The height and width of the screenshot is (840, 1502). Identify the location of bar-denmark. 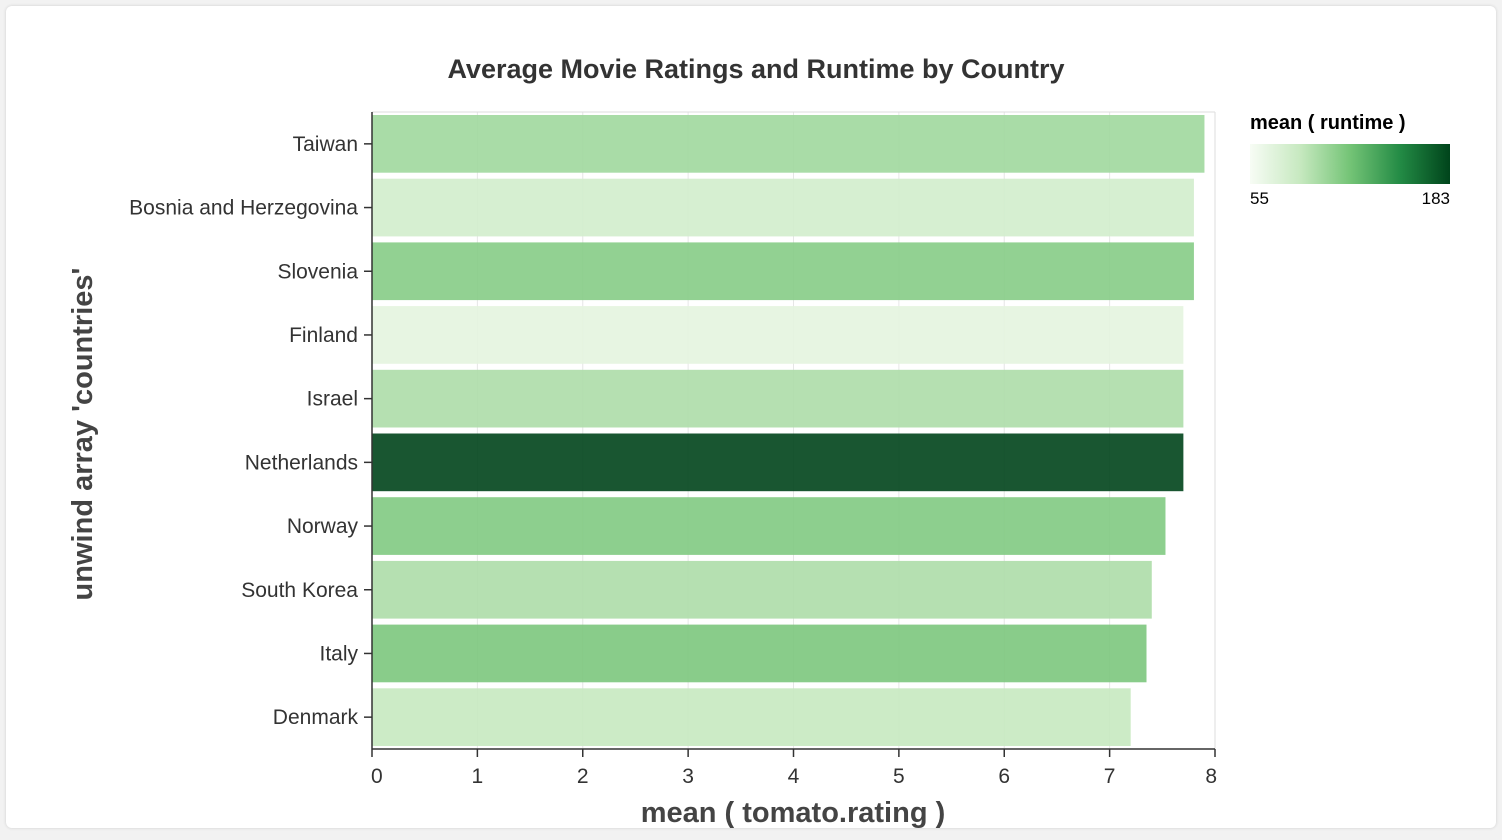
(751, 717).